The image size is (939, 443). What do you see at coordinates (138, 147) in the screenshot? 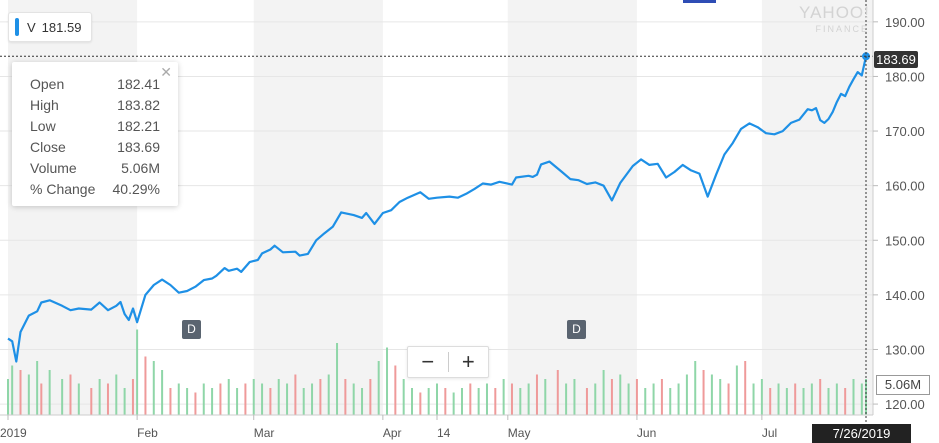
I see `tooltip-value: 183.69` at bounding box center [138, 147].